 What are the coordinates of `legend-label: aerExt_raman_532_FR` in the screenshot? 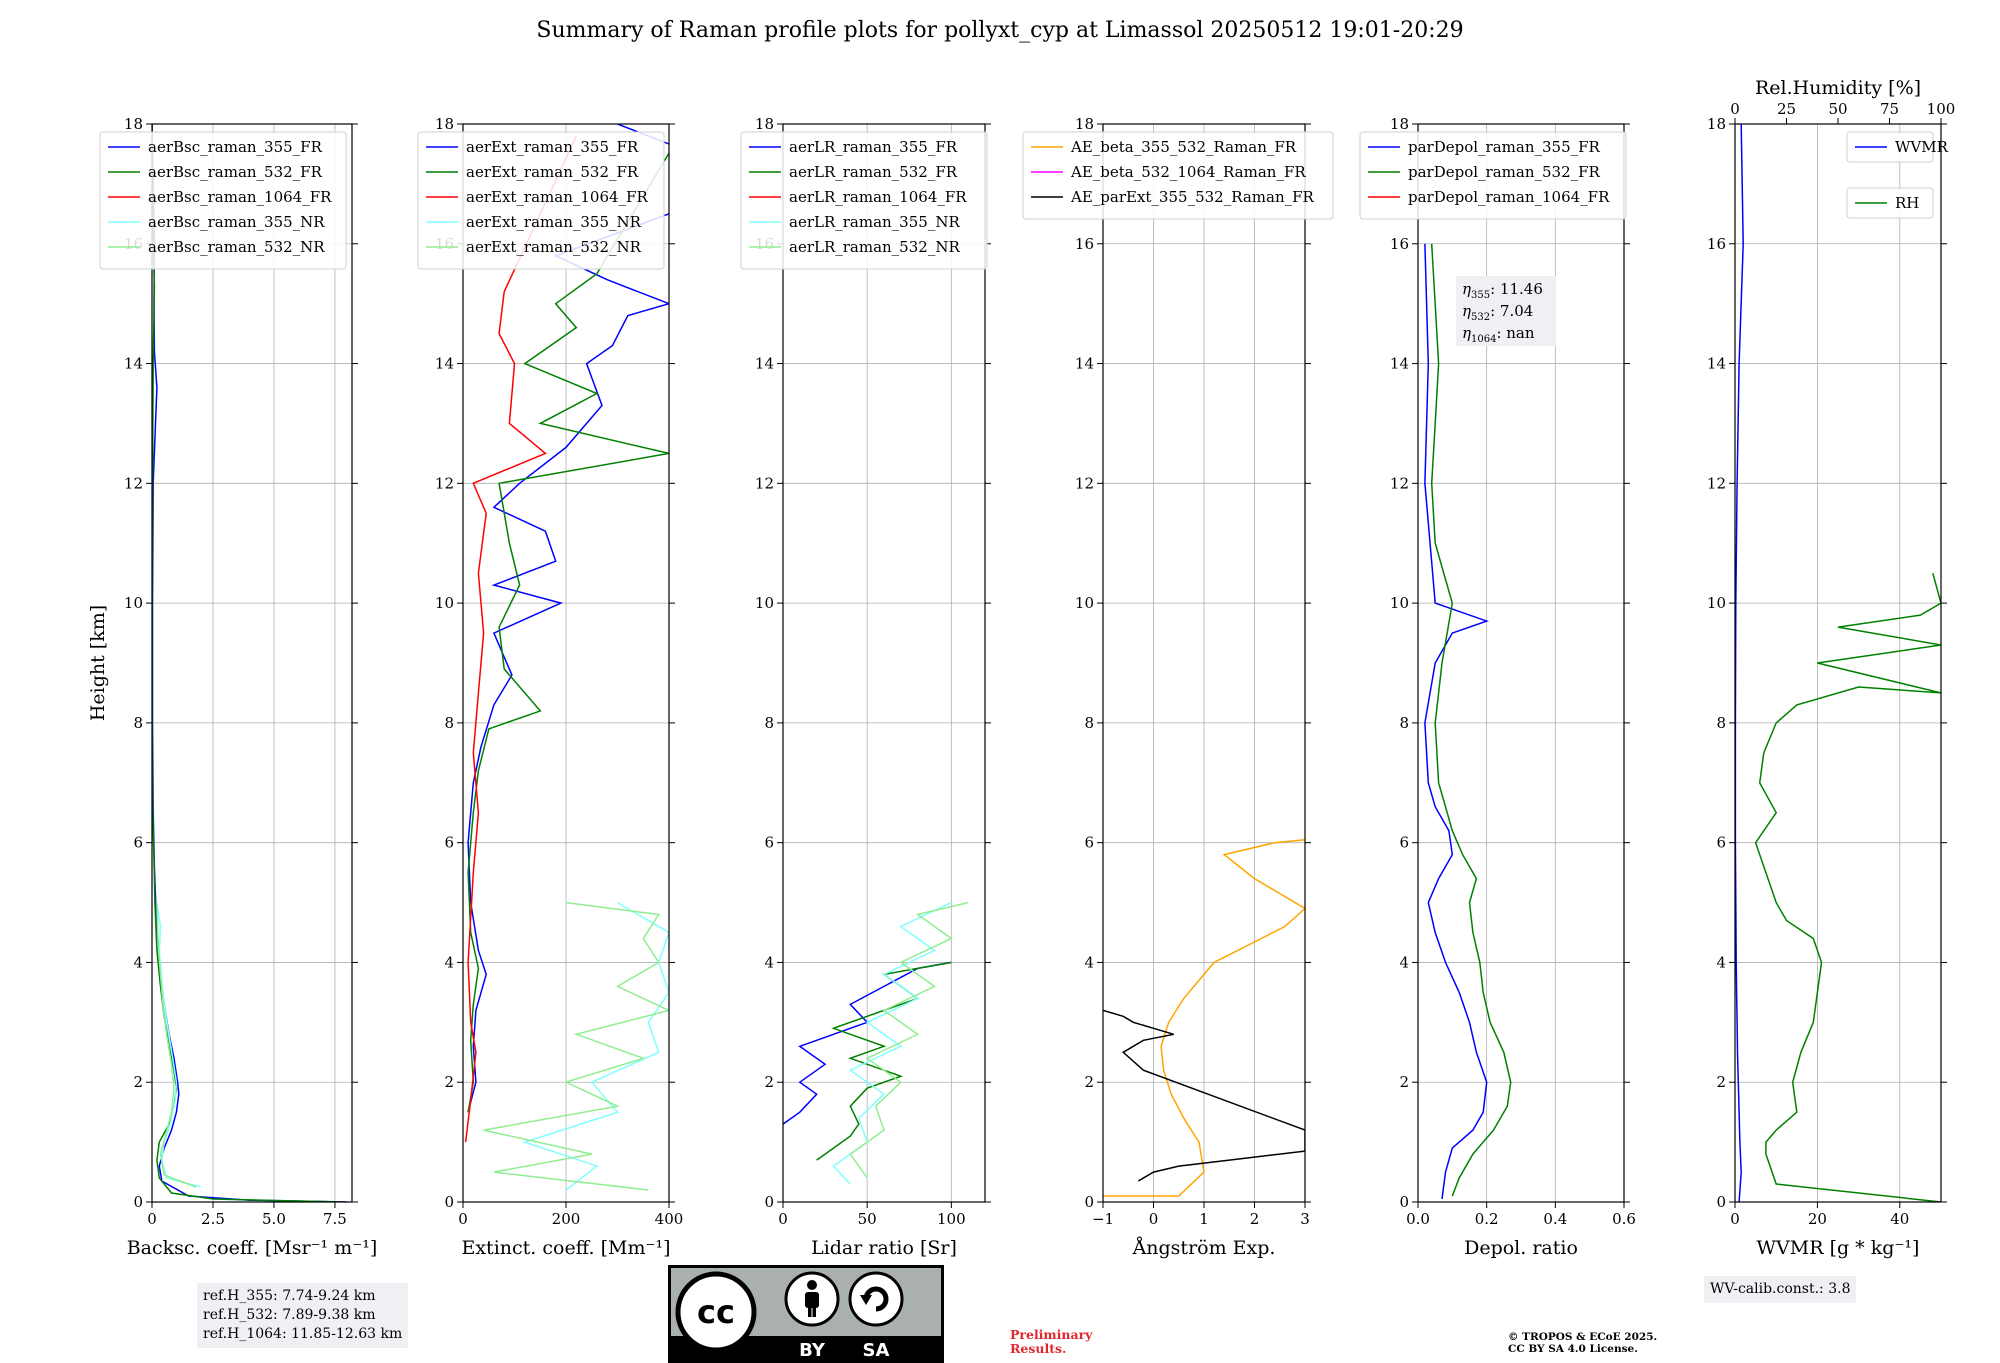 It's located at (552, 172).